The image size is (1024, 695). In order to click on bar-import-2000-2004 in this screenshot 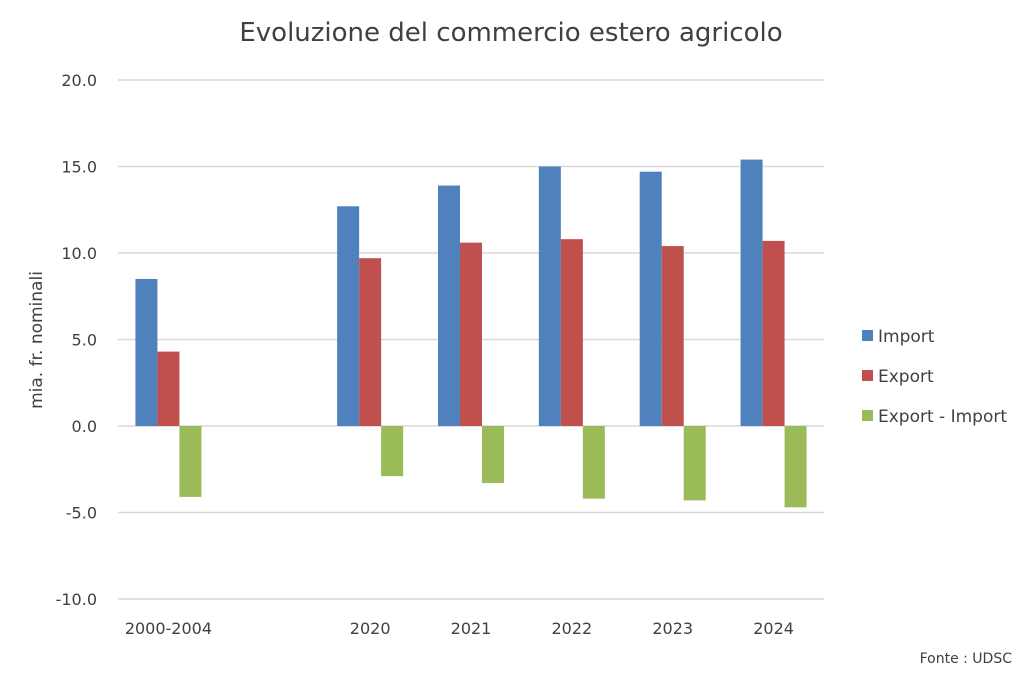, I will do `click(146, 352)`.